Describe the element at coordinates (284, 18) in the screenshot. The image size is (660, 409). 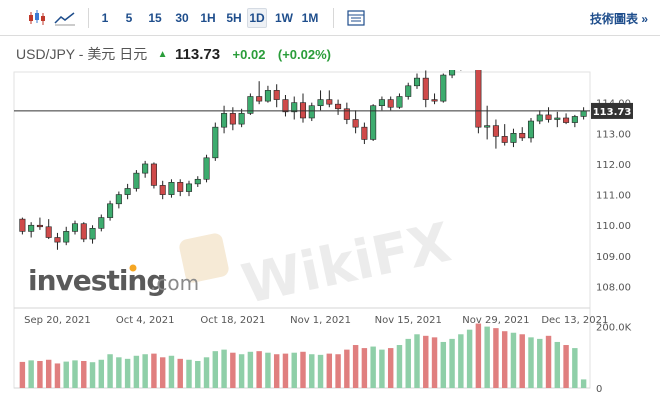
I see `interval-1w: 1W` at that location.